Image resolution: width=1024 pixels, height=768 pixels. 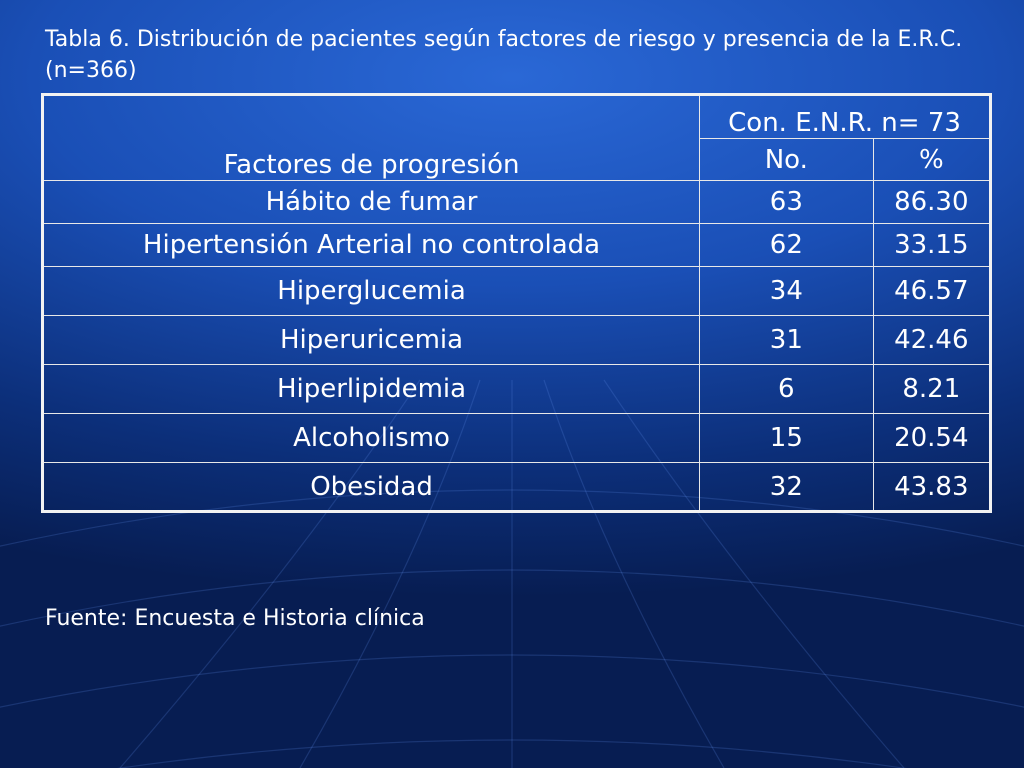 I want to click on number-cell: 31, so click(x=786, y=340).